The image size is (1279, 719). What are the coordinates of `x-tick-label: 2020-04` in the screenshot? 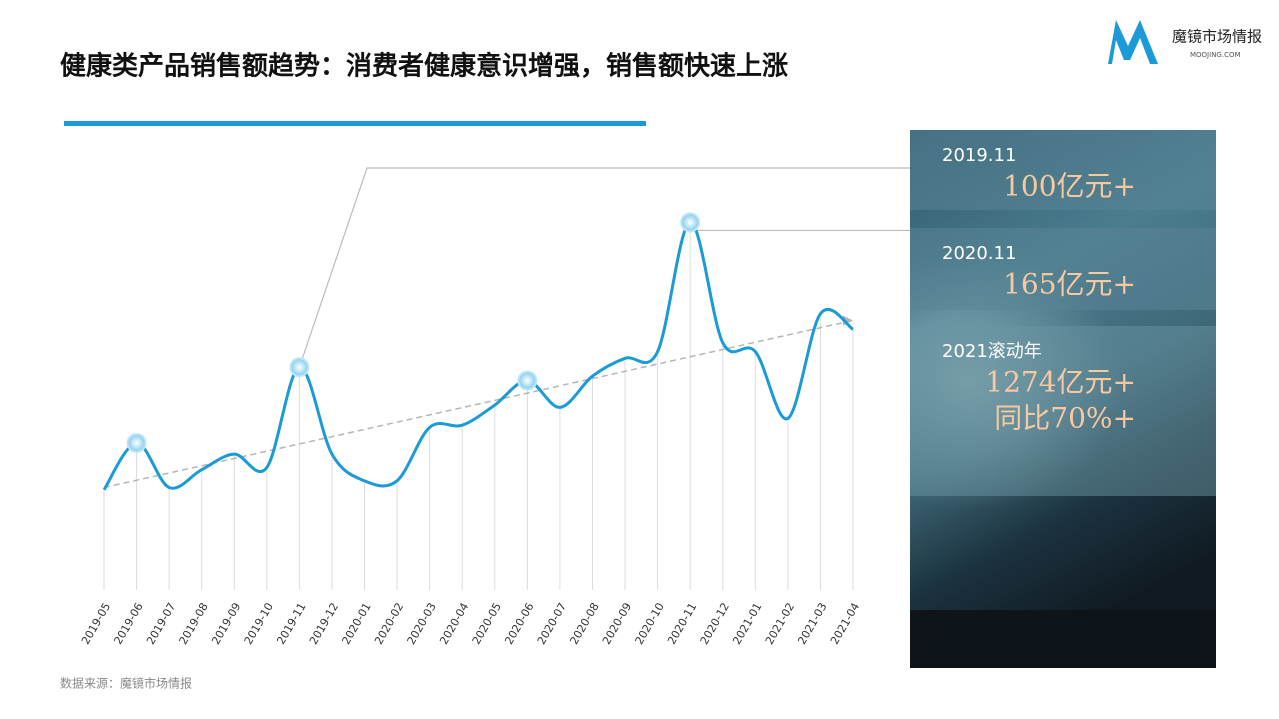 It's located at (454, 624).